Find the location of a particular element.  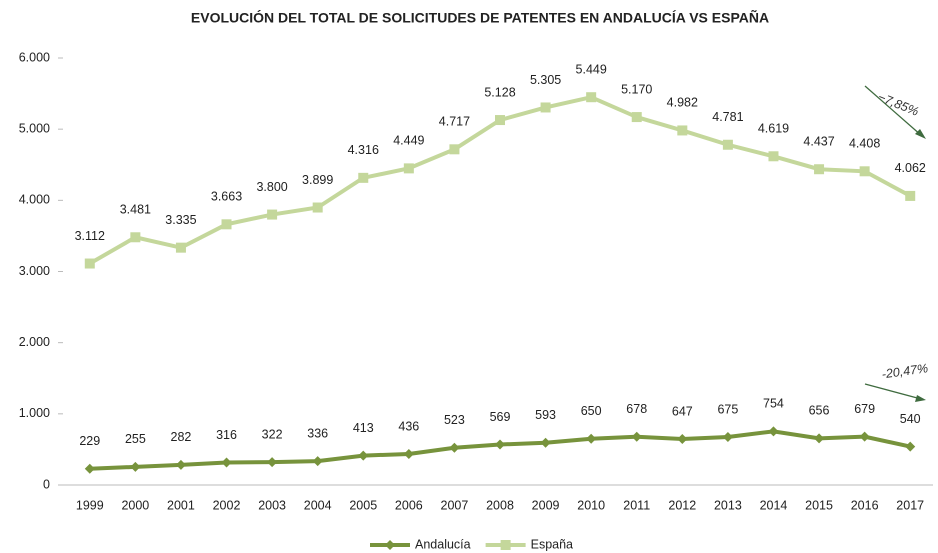

data-label: 255 is located at coordinates (135, 439).